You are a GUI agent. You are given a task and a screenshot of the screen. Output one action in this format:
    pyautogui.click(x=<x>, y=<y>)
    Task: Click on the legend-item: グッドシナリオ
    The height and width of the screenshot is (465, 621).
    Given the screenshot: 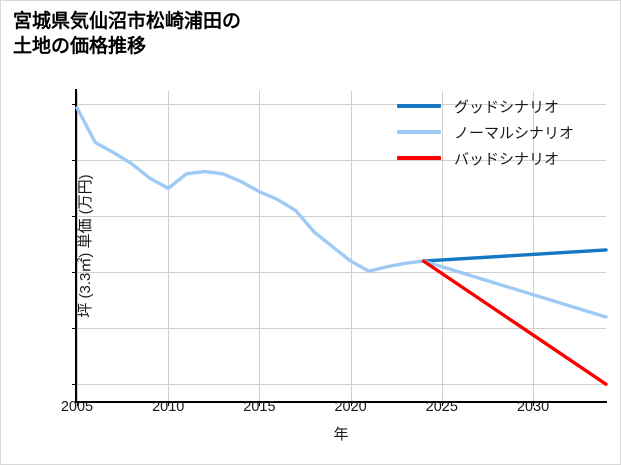 What is the action you would take?
    pyautogui.click(x=507, y=106)
    